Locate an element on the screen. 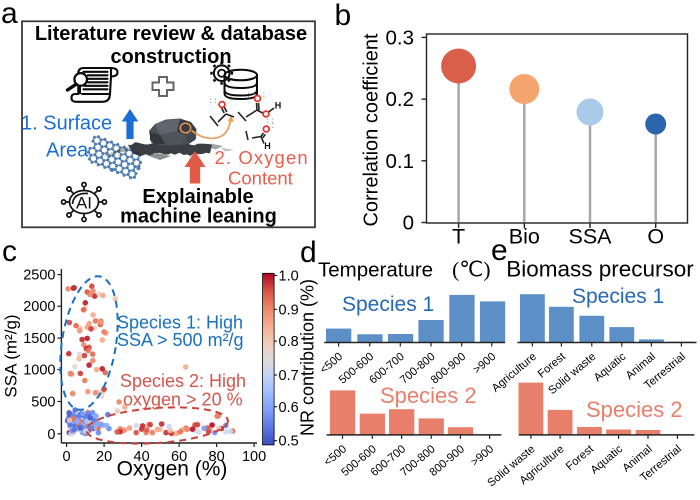 This screenshot has width=700, height=500. svg-text:Temperature(℃): Temperature (℃) is located at coordinates (404, 270).